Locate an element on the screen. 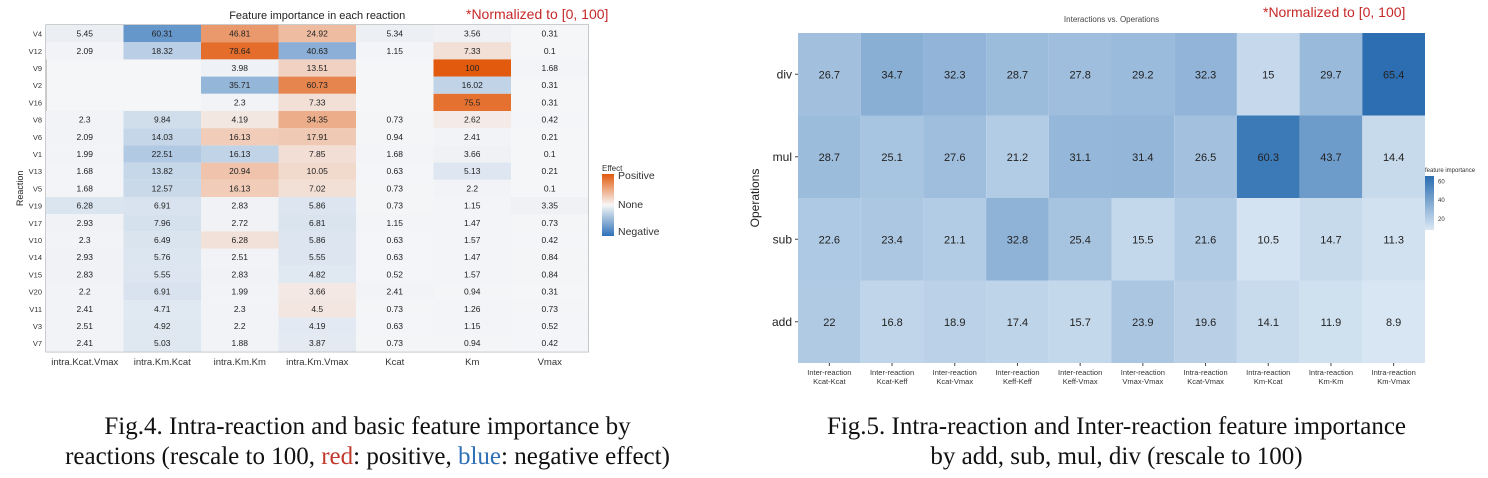  cell-value-label: 60.73 is located at coordinates (318, 85).